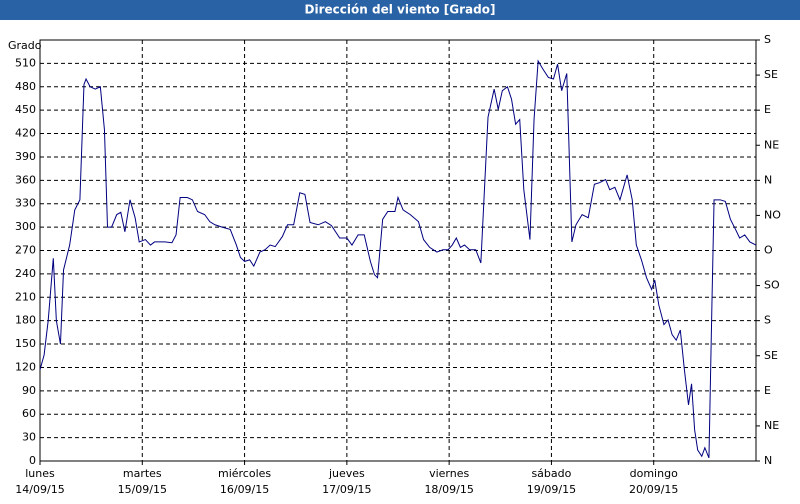 The image size is (800, 504). I want to click on y-axis-label: Grado, so click(25, 45).